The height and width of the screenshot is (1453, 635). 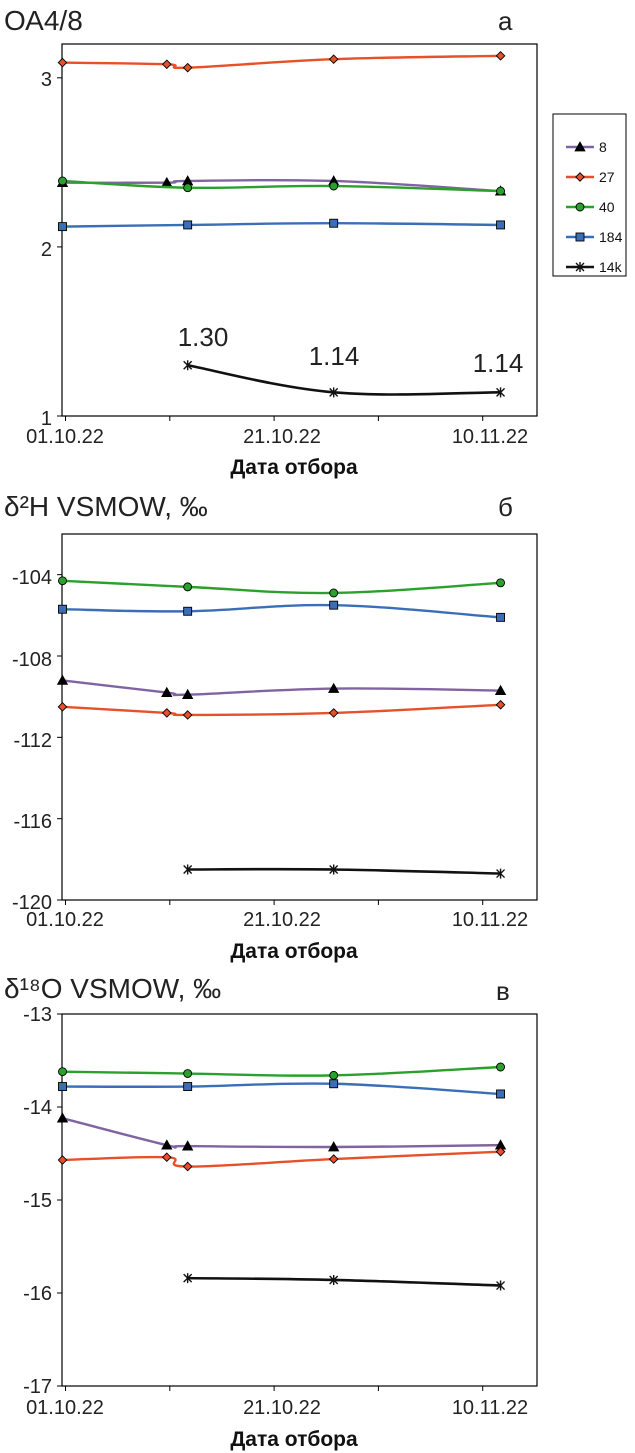 What do you see at coordinates (603, 147) in the screenshot?
I see `legend-label-8: 8` at bounding box center [603, 147].